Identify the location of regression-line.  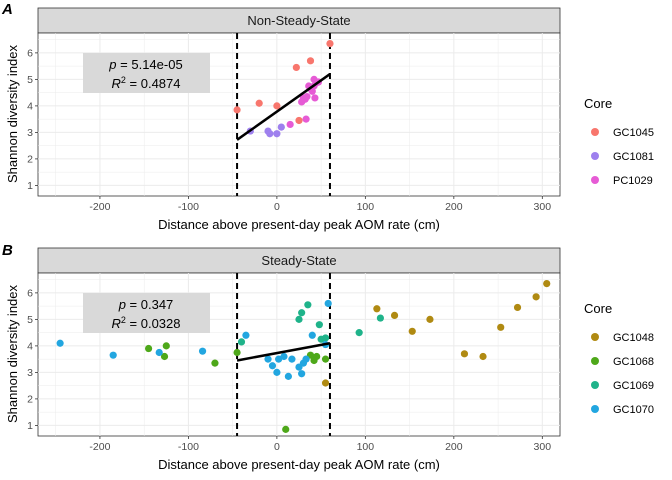
(283, 352).